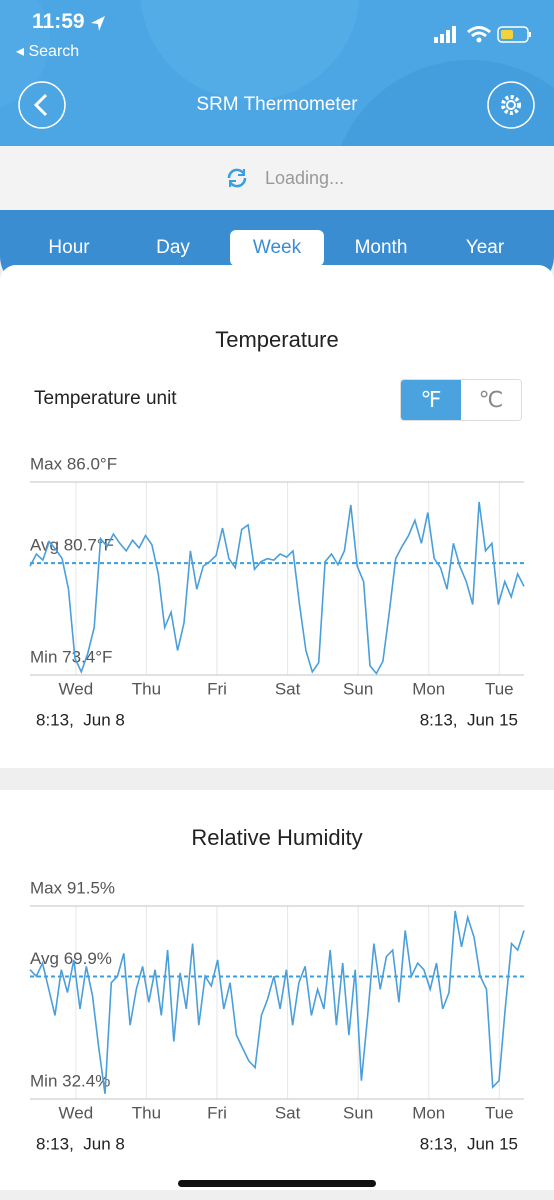 The width and height of the screenshot is (554, 1200). What do you see at coordinates (173, 247) in the screenshot?
I see `tab: Day` at bounding box center [173, 247].